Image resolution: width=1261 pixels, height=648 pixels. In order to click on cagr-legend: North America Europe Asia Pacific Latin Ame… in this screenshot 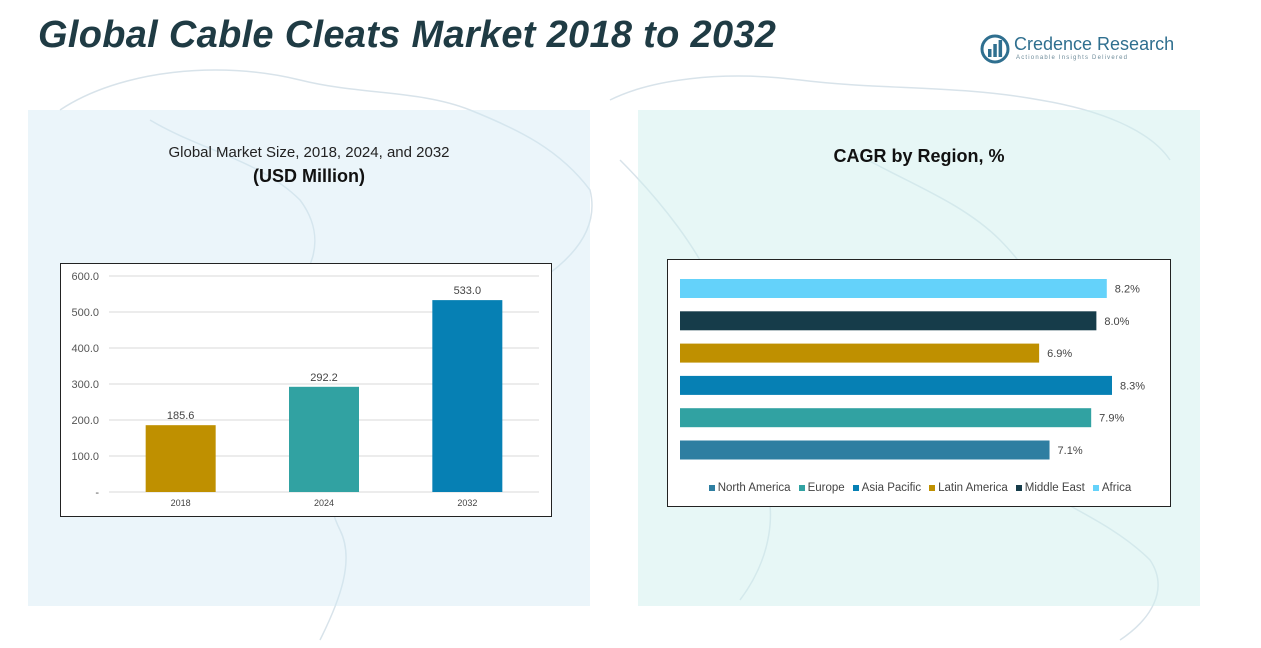, I will do `click(920, 488)`.